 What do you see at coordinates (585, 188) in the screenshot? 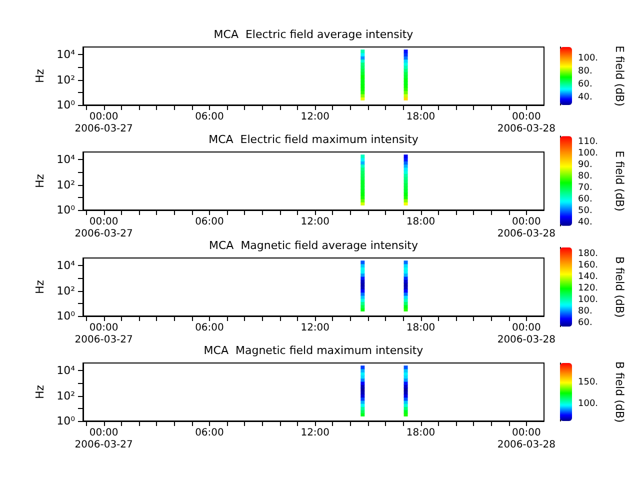
I see `color-bar-label: 70.` at bounding box center [585, 188].